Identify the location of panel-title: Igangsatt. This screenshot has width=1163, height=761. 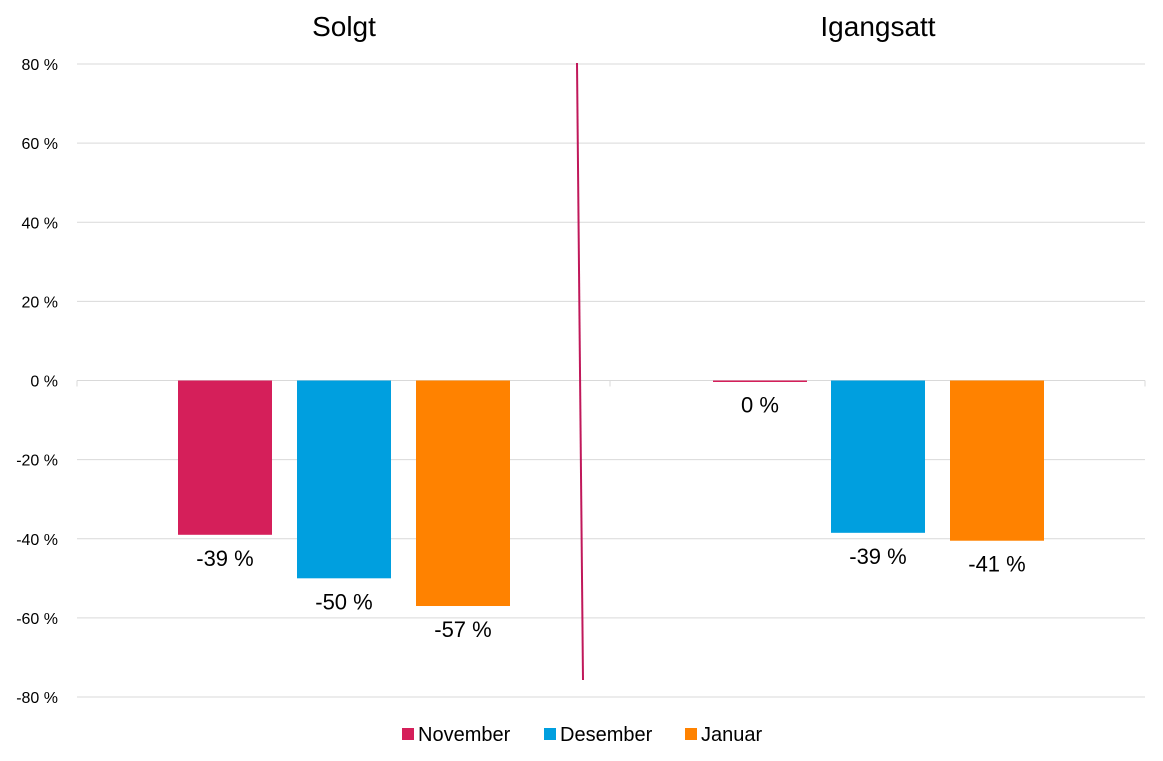
(877, 26).